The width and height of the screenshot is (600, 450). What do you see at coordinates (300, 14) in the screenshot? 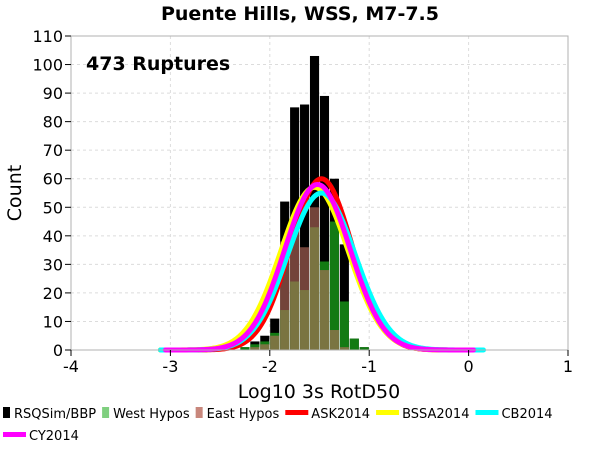
I see `chart-title: Puente Hills, WSS, M7-7.5` at bounding box center [300, 14].